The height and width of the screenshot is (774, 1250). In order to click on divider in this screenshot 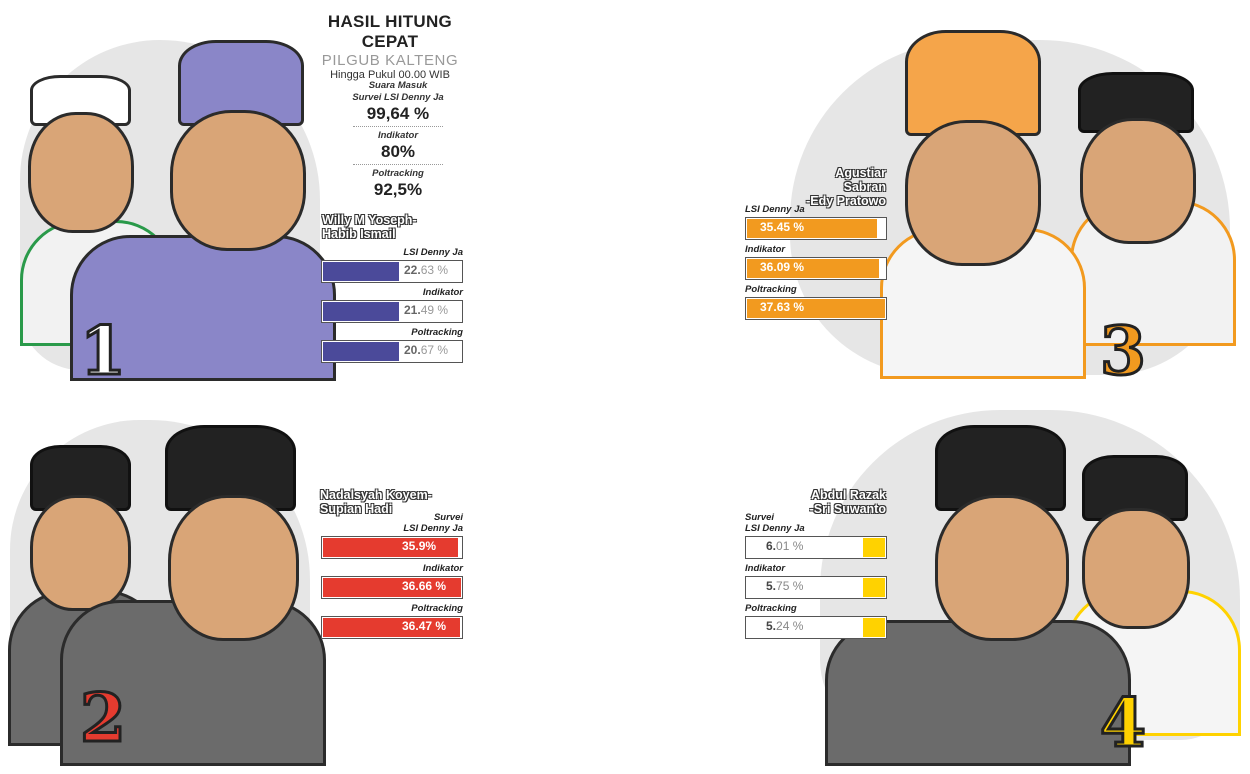, I will do `click(398, 164)`.